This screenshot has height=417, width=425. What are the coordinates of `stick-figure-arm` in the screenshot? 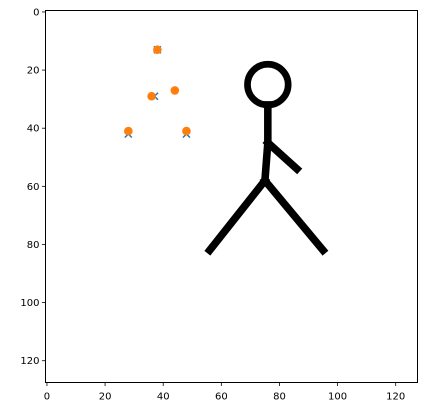 It's located at (282, 156).